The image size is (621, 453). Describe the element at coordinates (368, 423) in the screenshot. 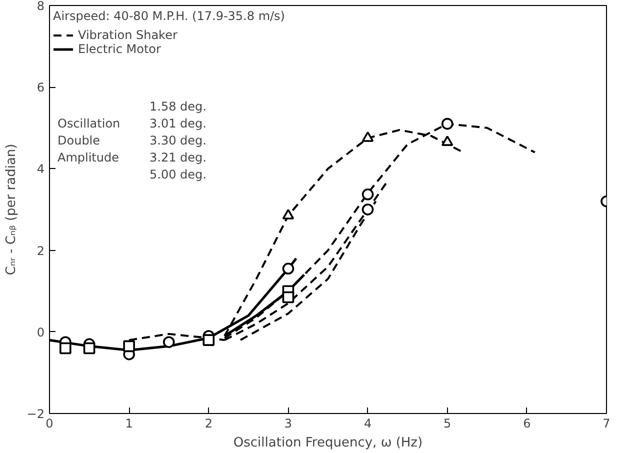

I see `x-tick-label: 4` at that location.